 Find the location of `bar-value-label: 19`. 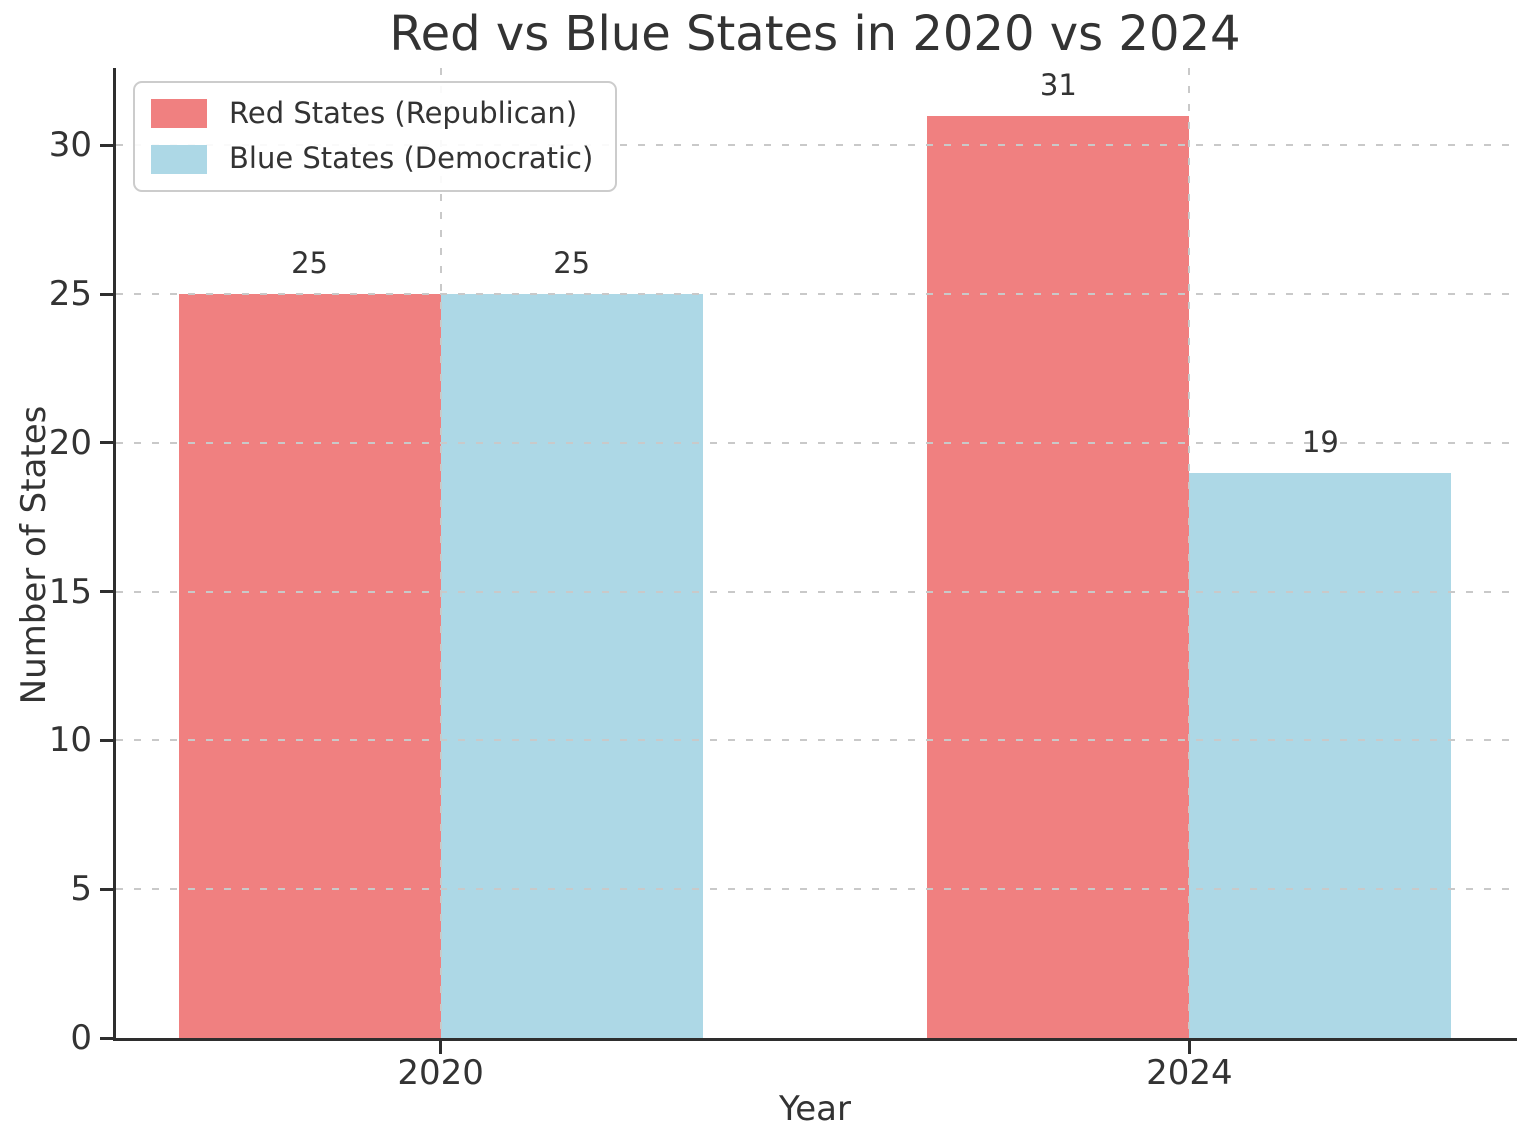

bar-value-label: 19 is located at coordinates (1320, 441).